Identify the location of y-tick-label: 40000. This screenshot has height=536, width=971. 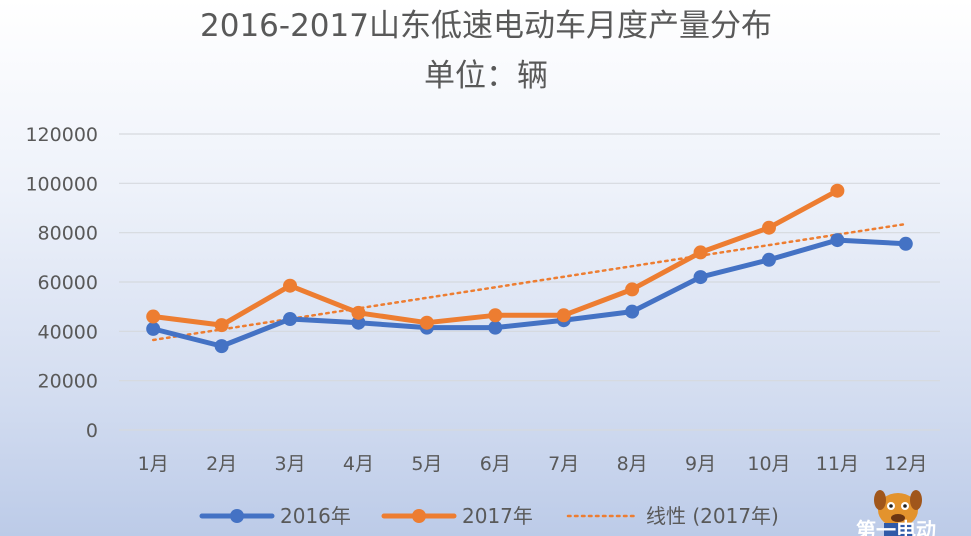
(68, 332).